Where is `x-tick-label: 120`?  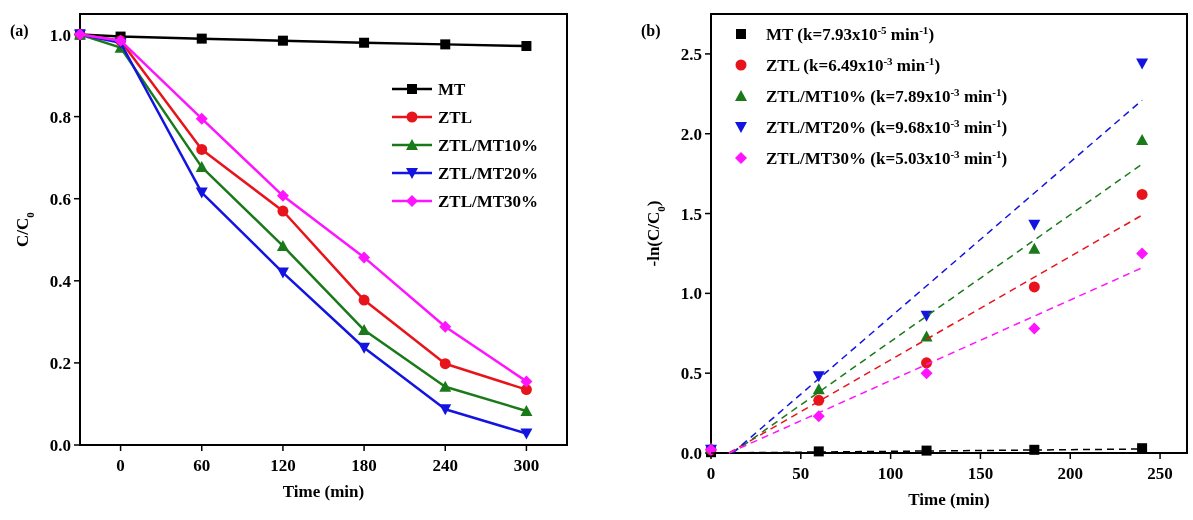 x-tick-label: 120 is located at coordinates (283, 465).